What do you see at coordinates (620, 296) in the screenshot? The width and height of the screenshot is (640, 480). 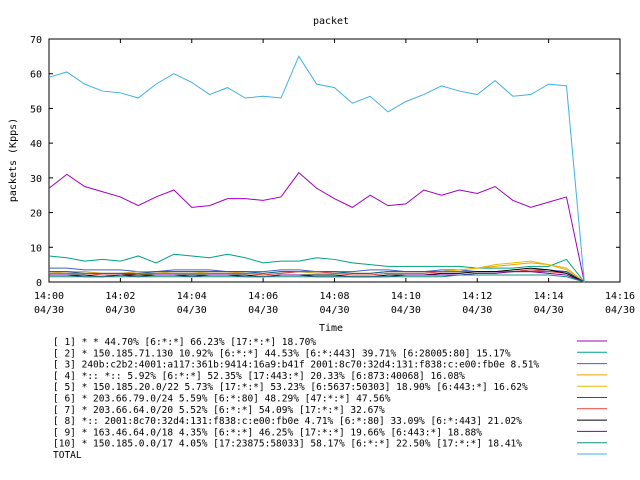 I see `x-tick-label-time: 14:16` at bounding box center [620, 296].